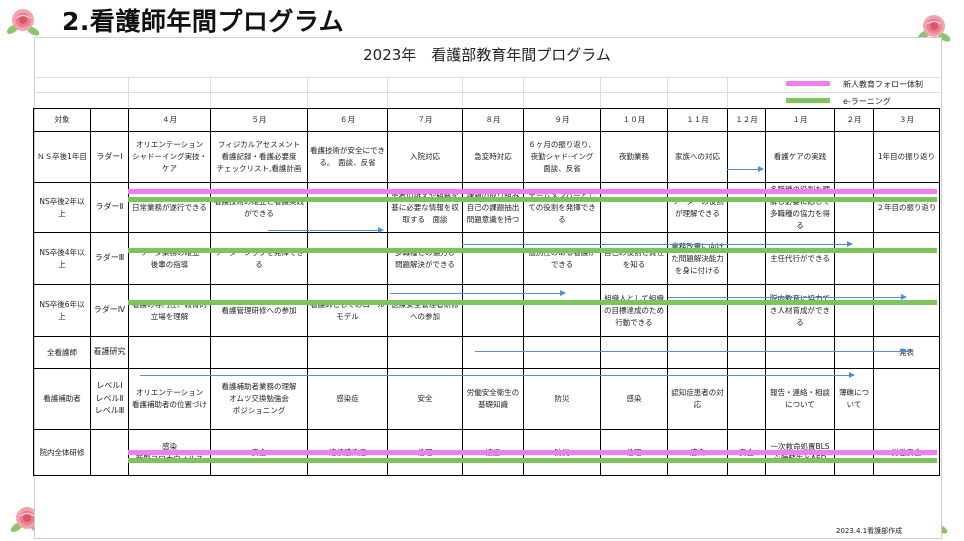 This screenshot has width=964, height=541. What do you see at coordinates (62, 352) in the screenshot?
I see `target-cell: 全看護師` at bounding box center [62, 352].